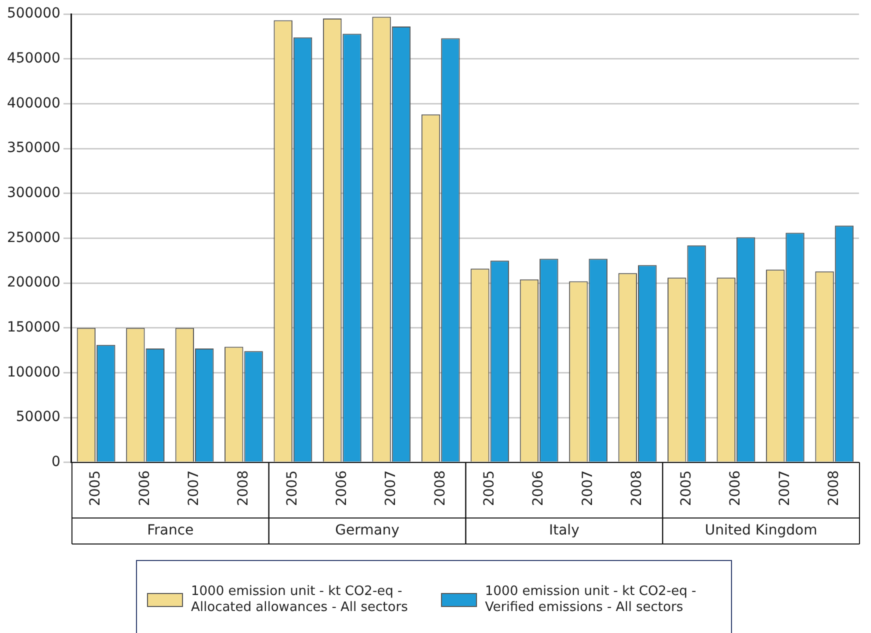  I want to click on y-tick-label: 450000, so click(33, 58).